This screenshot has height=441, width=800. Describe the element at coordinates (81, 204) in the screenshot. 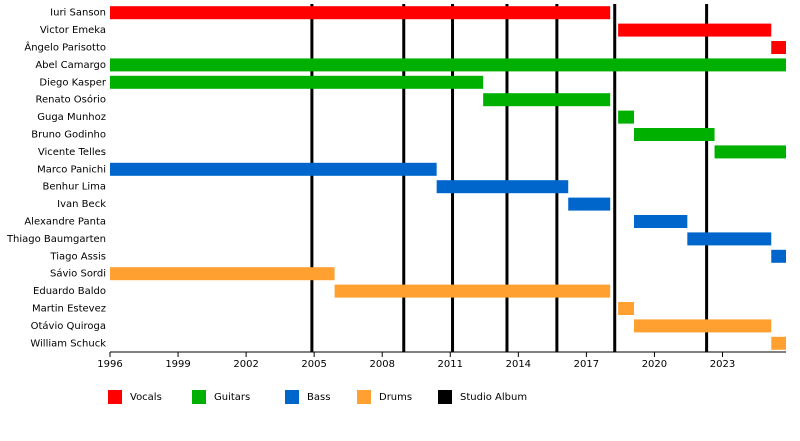

I see `member-label: Ivan Beck` at that location.